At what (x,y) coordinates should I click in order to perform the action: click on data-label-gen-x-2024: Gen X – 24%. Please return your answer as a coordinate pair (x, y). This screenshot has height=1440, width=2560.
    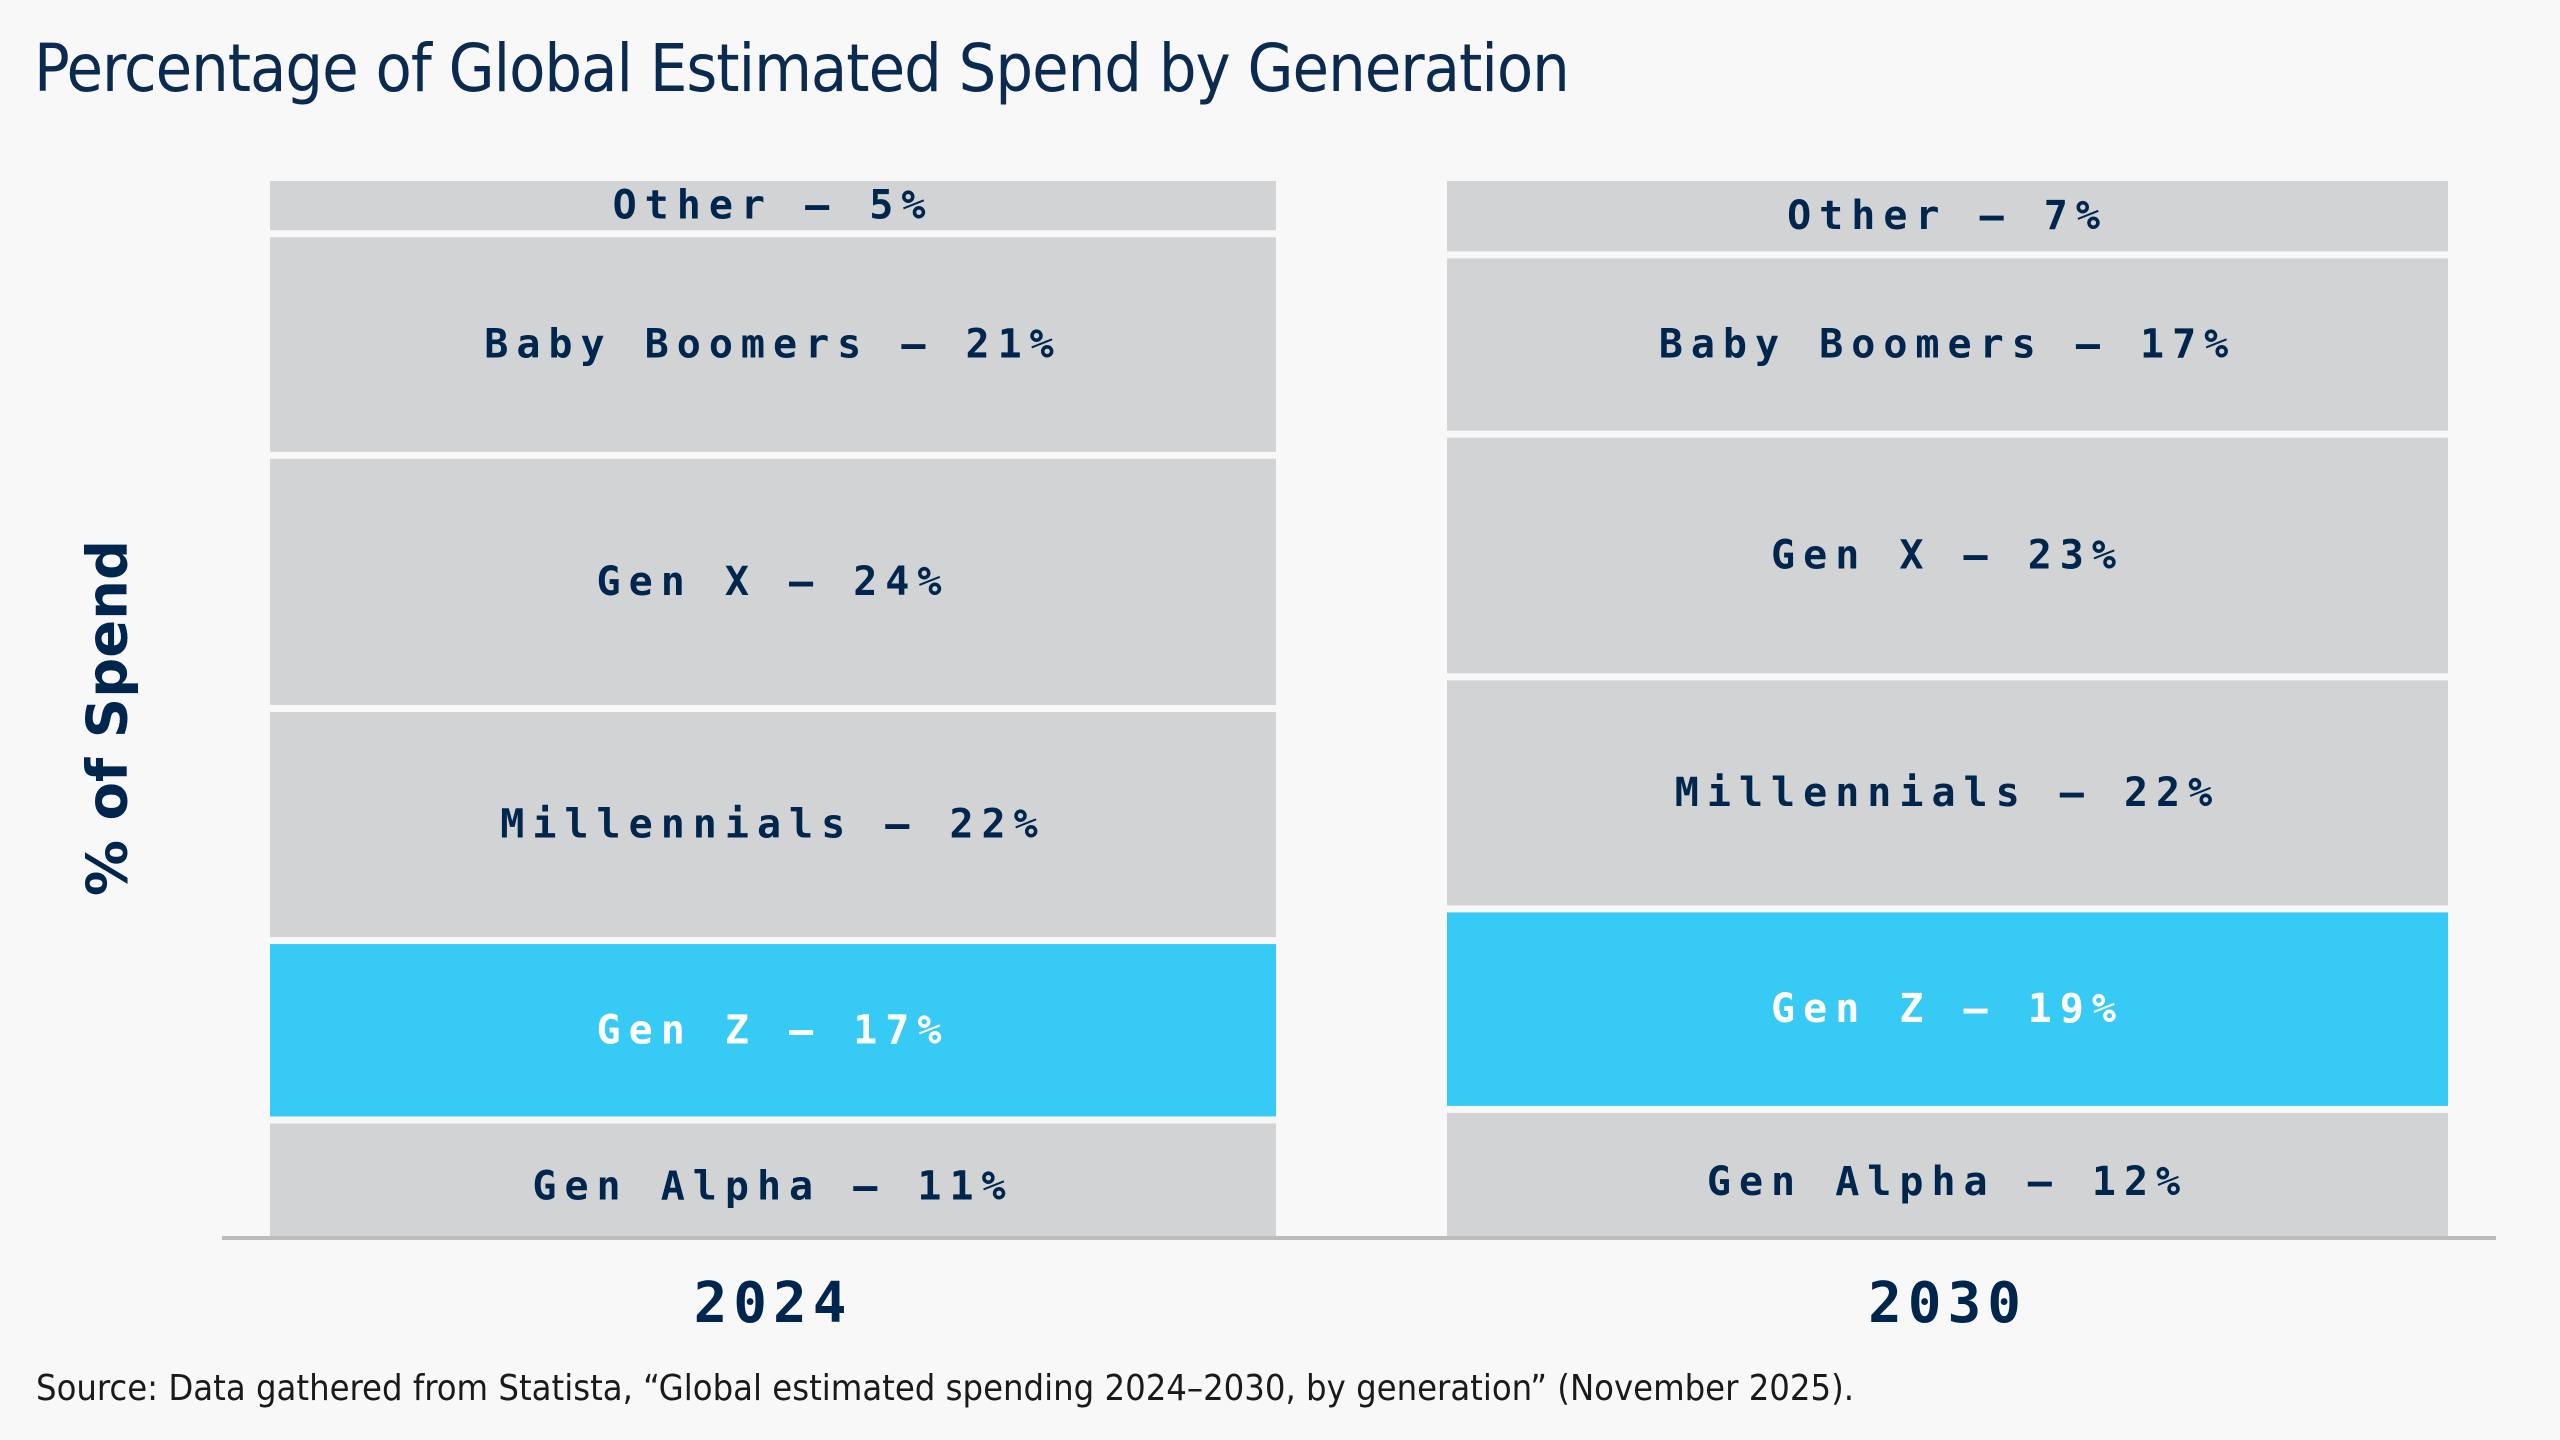
    Looking at the image, I should click on (773, 582).